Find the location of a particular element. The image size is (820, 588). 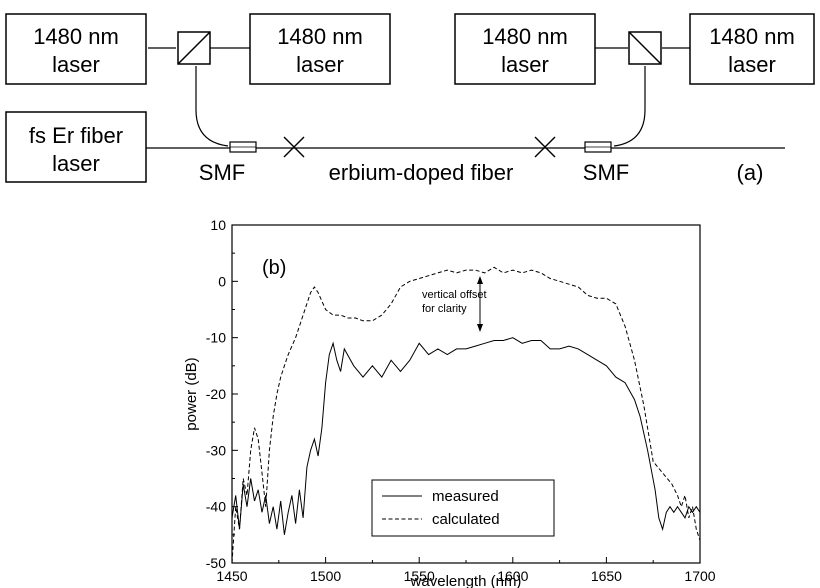

coupler-right-icon is located at coordinates (598, 147).